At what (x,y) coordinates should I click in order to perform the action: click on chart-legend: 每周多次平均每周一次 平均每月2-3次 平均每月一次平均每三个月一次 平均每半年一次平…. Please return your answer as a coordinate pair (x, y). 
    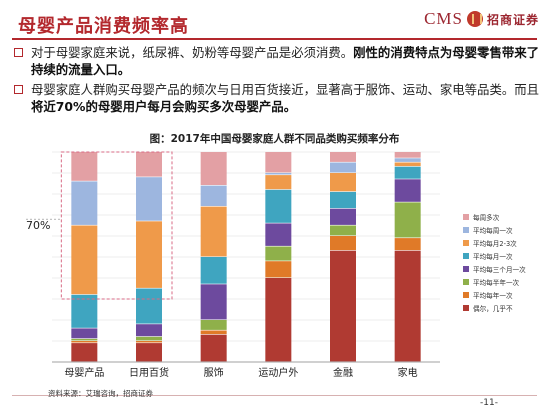
    Looking at the image, I should click on (494, 262).